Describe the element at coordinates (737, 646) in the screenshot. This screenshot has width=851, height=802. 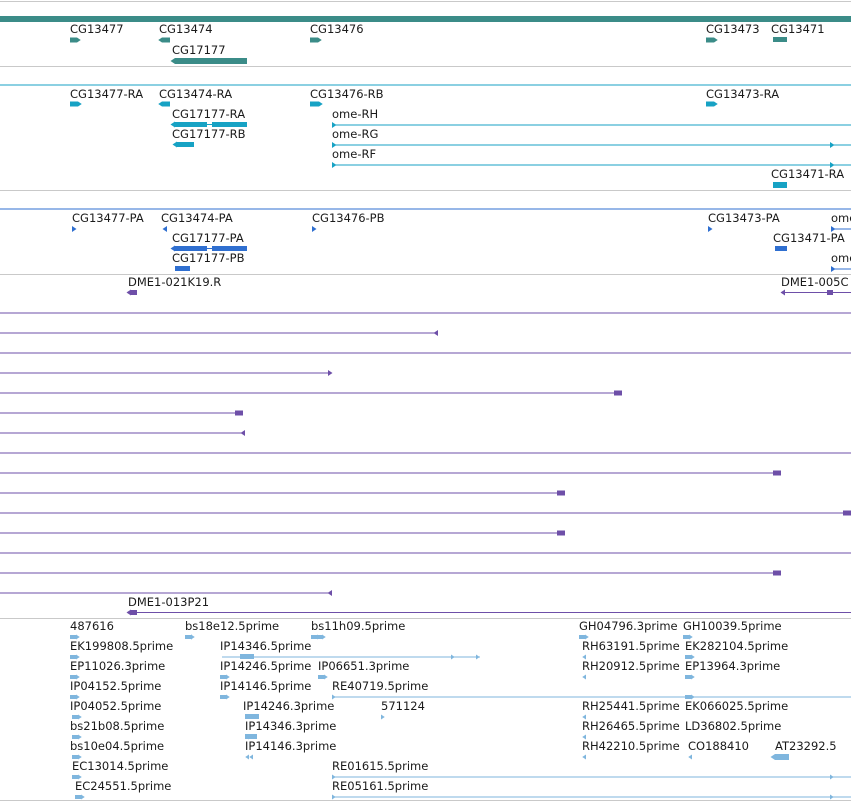
I see `feature-label: EK282104.5prime` at that location.